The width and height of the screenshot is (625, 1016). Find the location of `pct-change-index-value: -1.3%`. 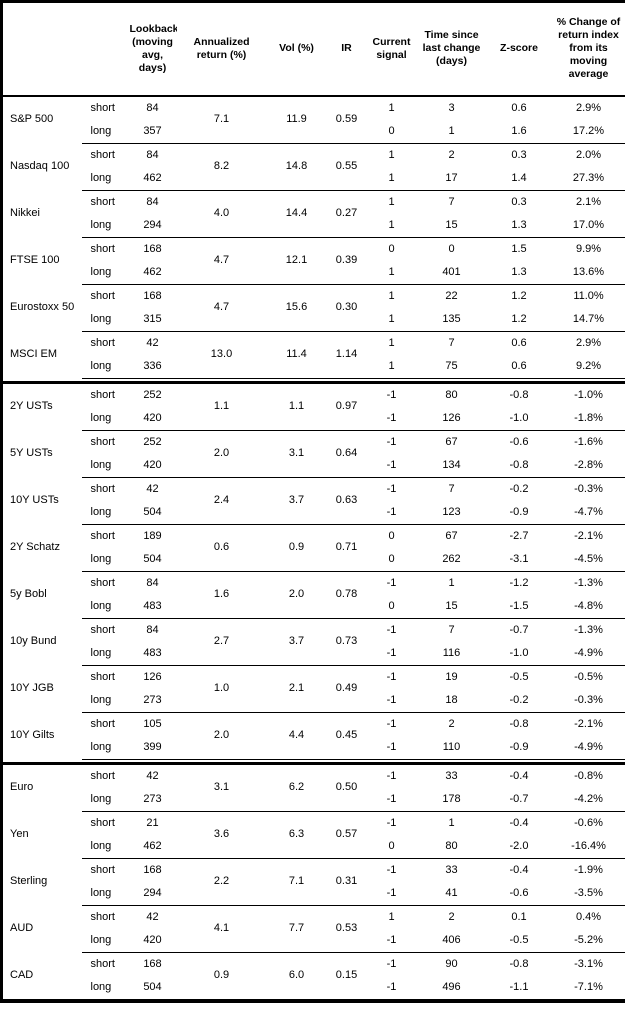

pct-change-index-value: -1.3% is located at coordinates (588, 629).